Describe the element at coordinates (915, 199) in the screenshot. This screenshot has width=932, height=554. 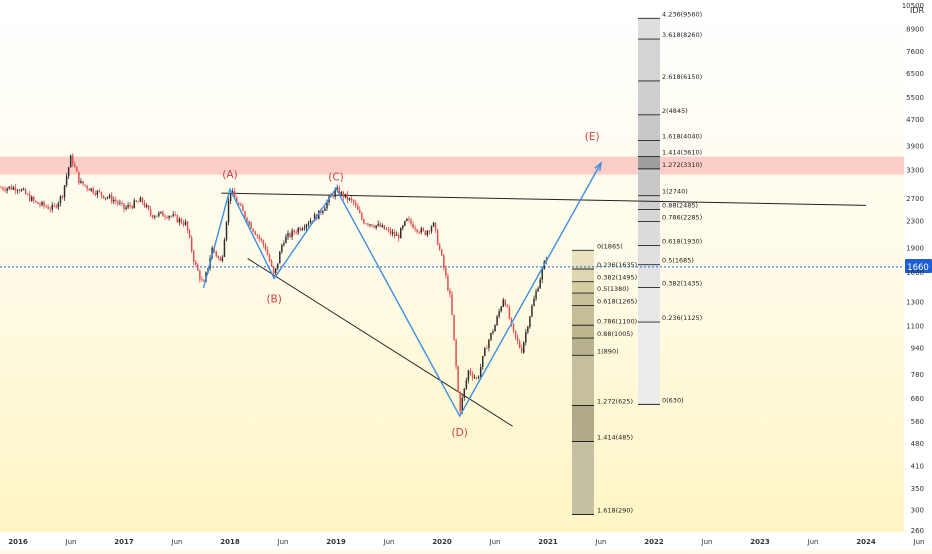
I see `price-tick-label: 2700` at that location.